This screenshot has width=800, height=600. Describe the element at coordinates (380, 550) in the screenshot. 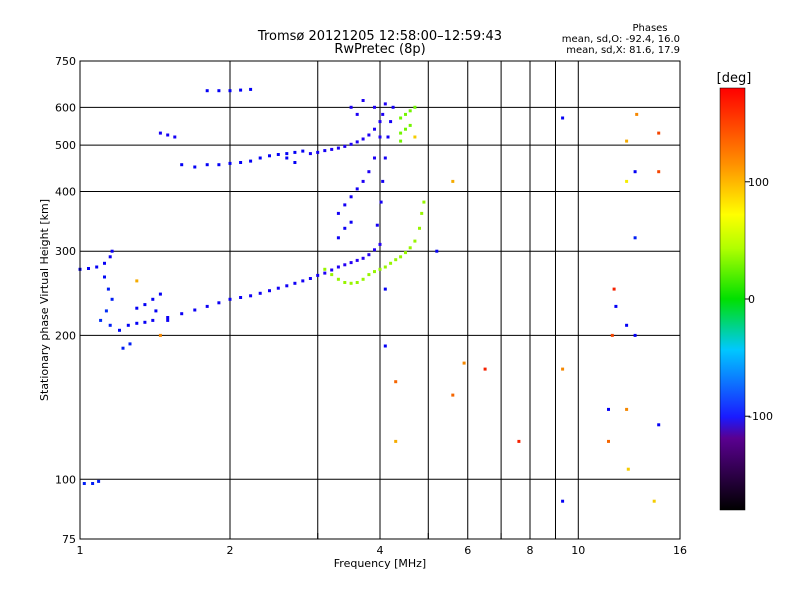

I see `x-tick-label: 4` at that location.